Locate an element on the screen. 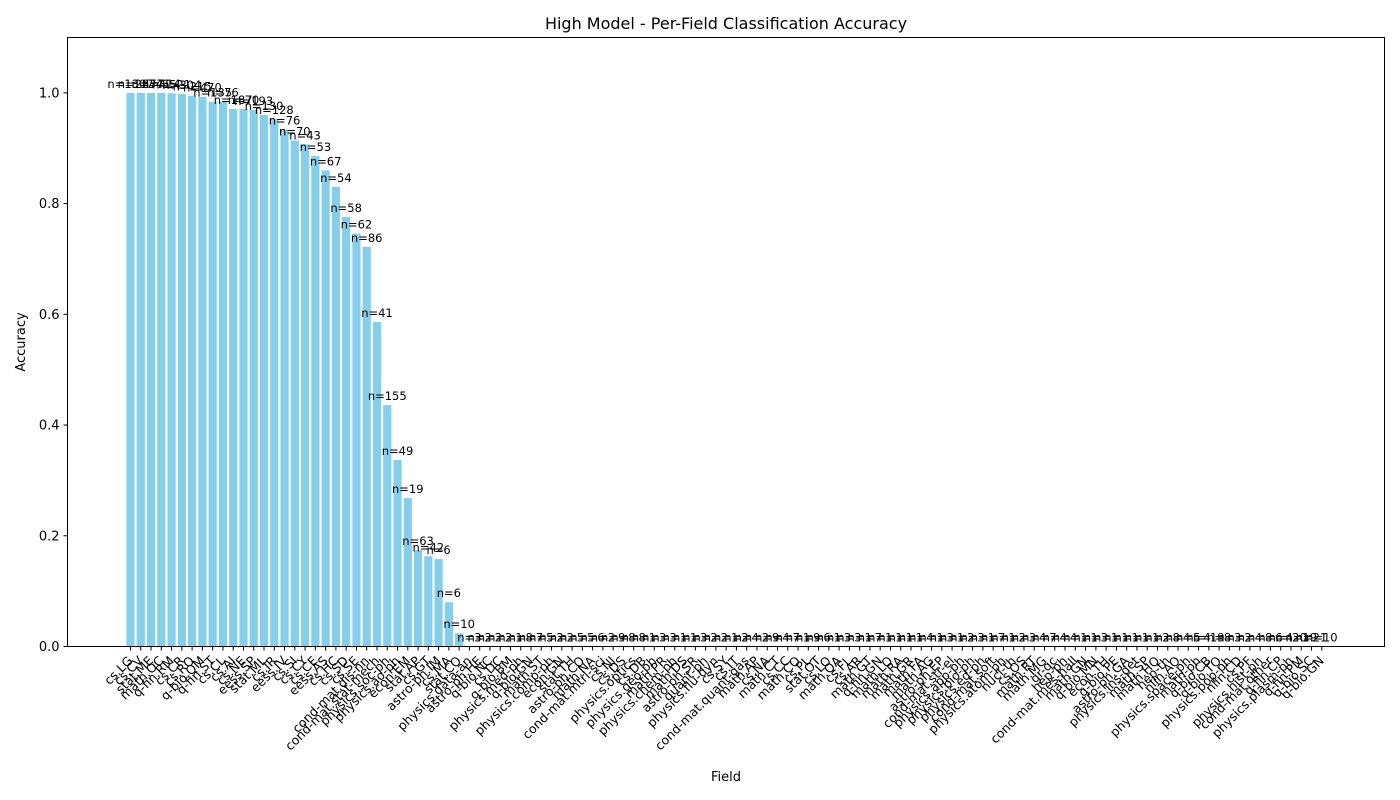 The width and height of the screenshot is (1400, 800). data-label: n=62 is located at coordinates (357, 224).